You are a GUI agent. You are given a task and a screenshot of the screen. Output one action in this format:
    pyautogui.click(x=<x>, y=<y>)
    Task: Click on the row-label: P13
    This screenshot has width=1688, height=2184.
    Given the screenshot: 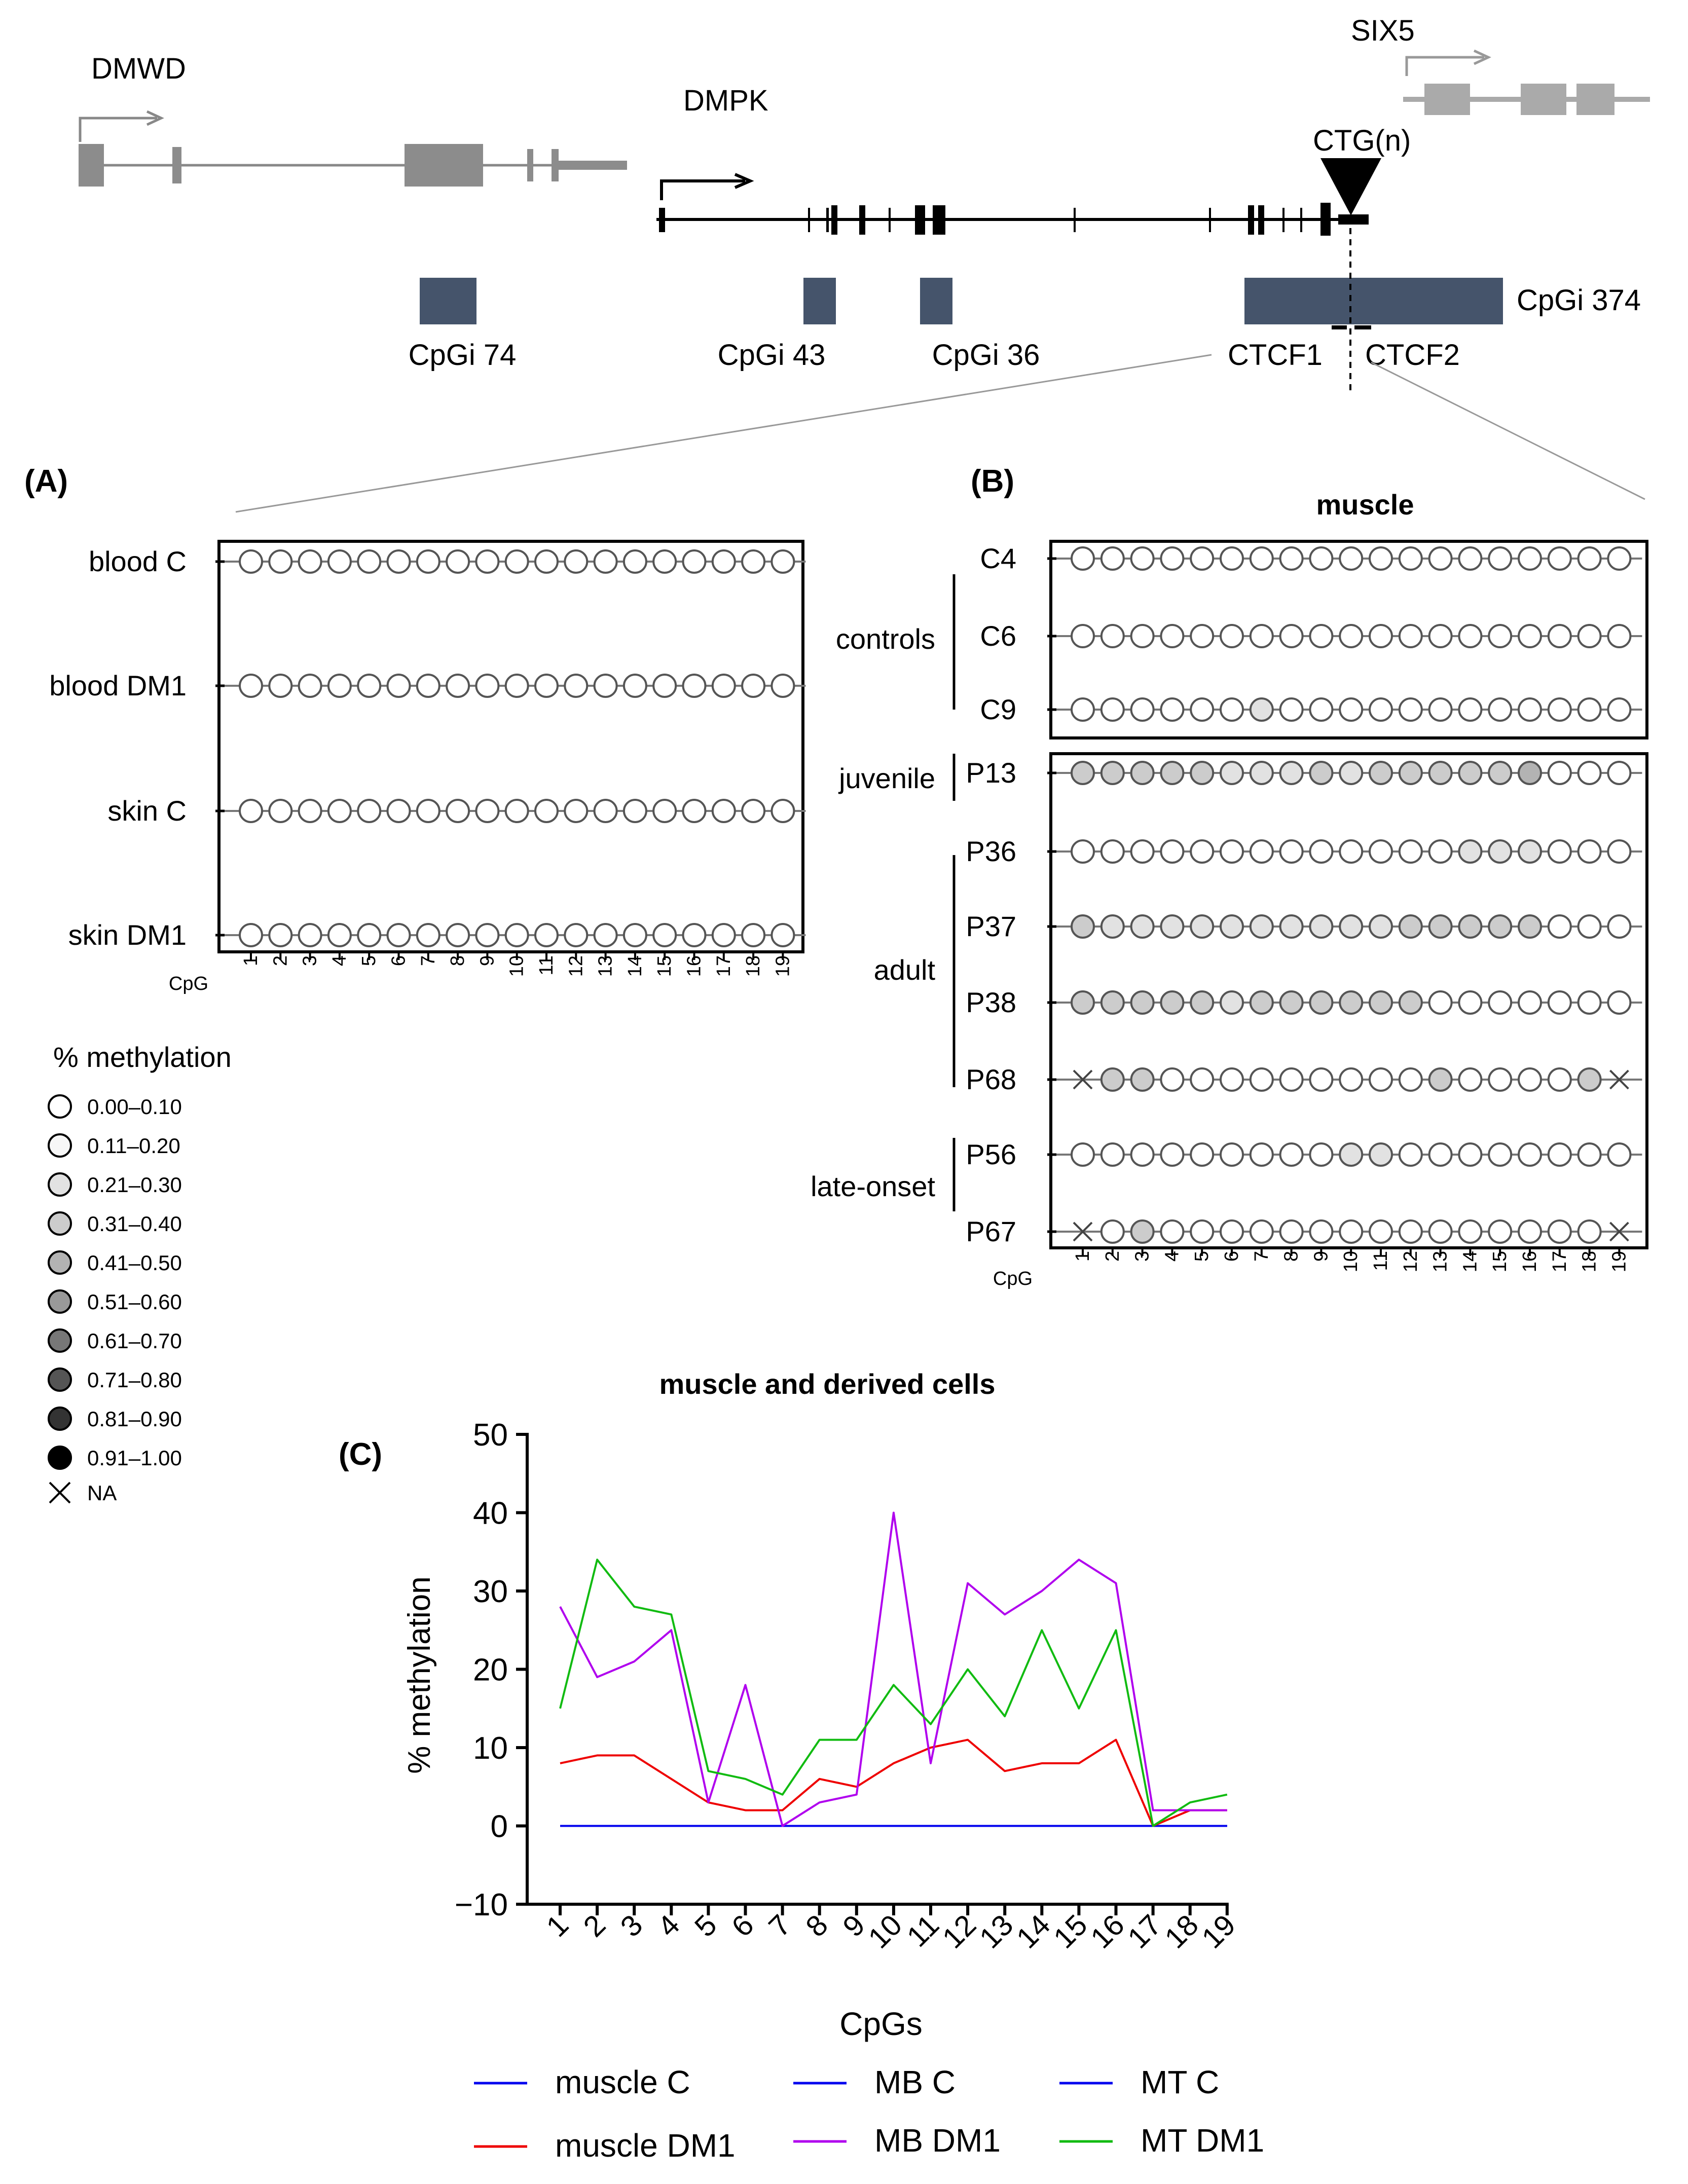 What is the action you would take?
    pyautogui.click(x=991, y=773)
    